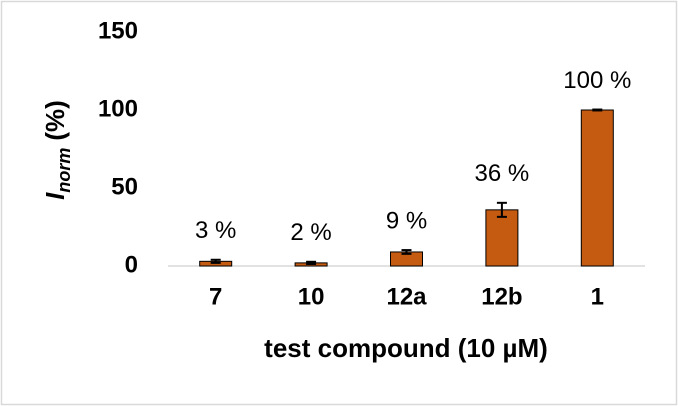 This screenshot has width=678, height=406. What do you see at coordinates (55, 120) in the screenshot?
I see `y-label-unit: (%)` at bounding box center [55, 120].